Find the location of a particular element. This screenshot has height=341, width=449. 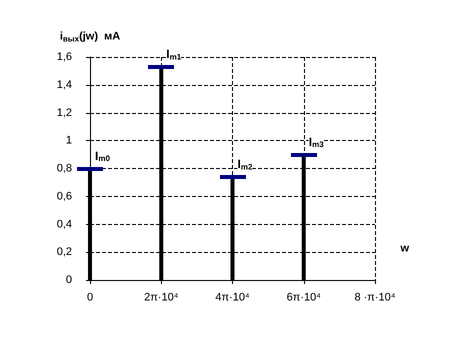

x-tick-label: 0 is located at coordinates (90, 298).